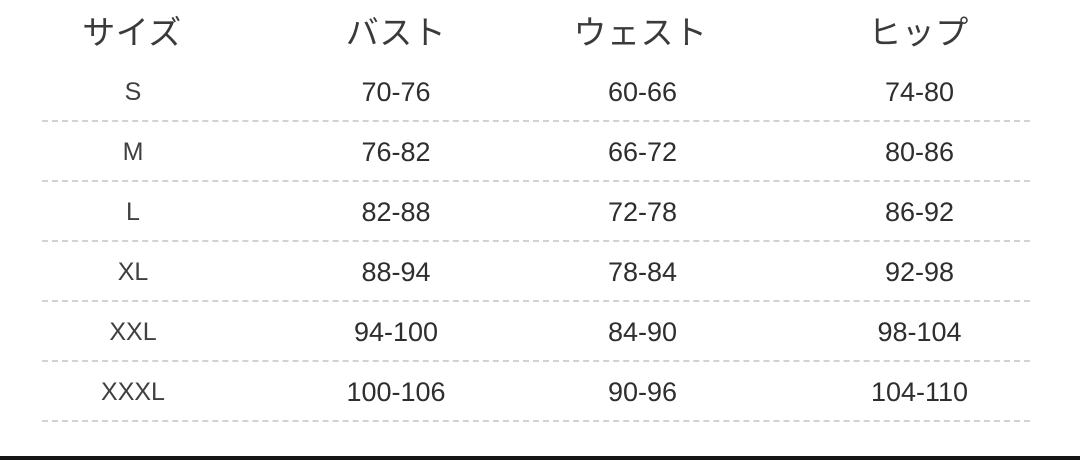  What do you see at coordinates (919, 91) in the screenshot?
I see `cell-hip: 74-80` at bounding box center [919, 91].